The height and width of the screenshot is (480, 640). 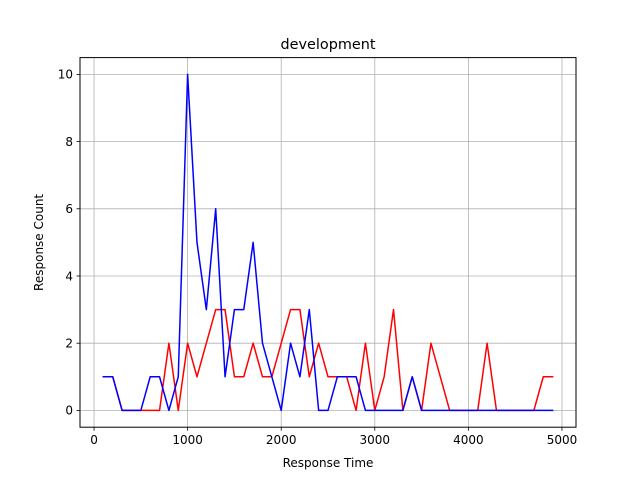 I want to click on y-axis-label: Response Count, so click(x=39, y=242).